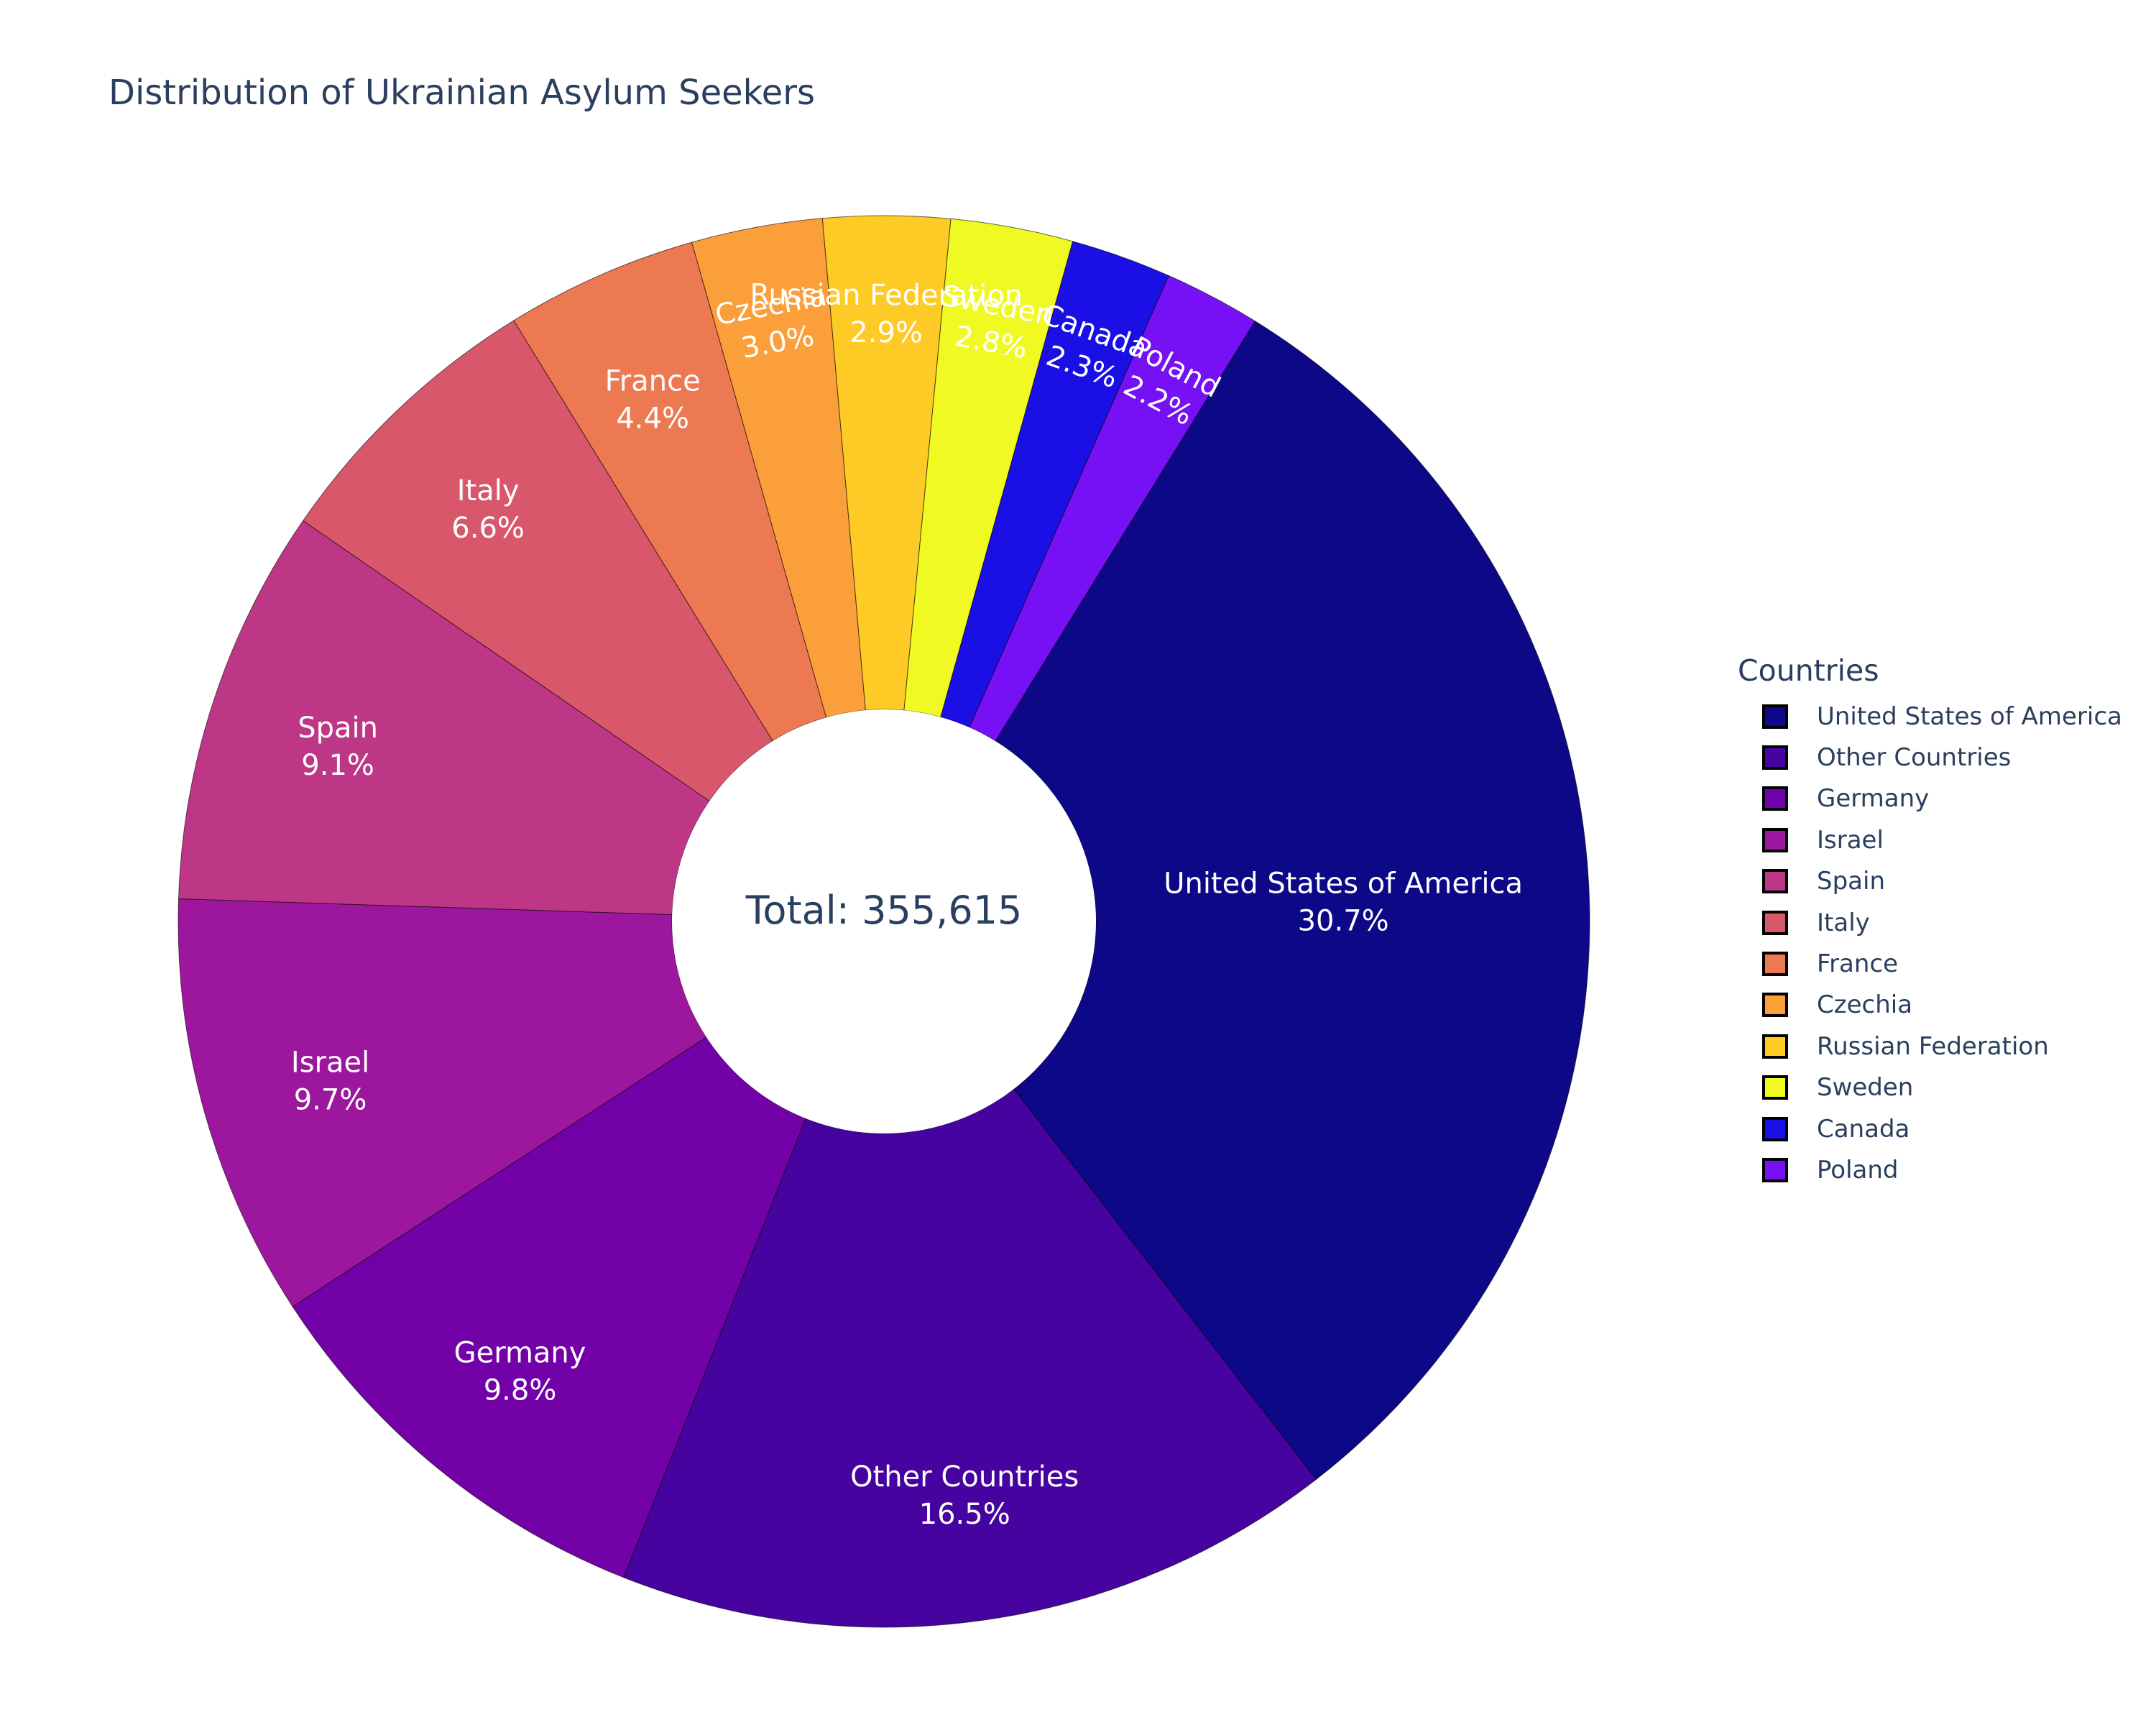  Describe the element at coordinates (1933, 1046) in the screenshot. I see `legend-label: Russian Federation` at that location.